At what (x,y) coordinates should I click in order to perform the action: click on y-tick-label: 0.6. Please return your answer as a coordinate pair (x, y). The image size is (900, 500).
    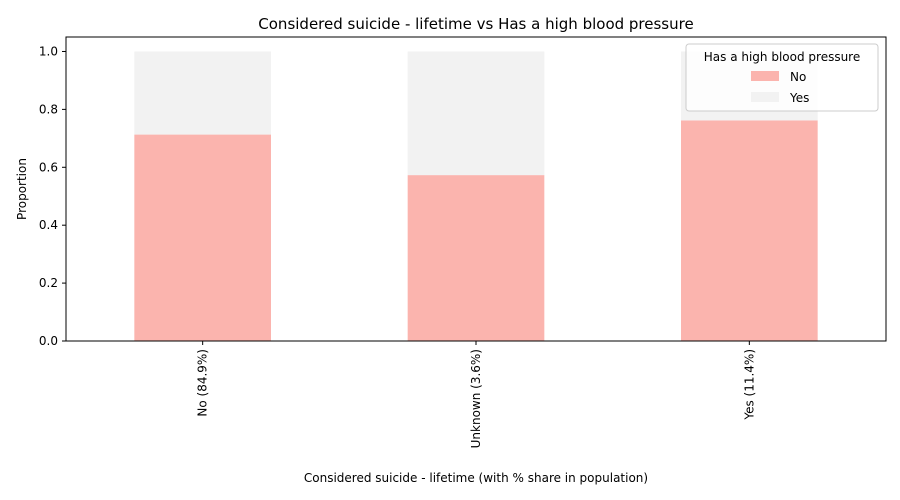
    Looking at the image, I should click on (48, 167).